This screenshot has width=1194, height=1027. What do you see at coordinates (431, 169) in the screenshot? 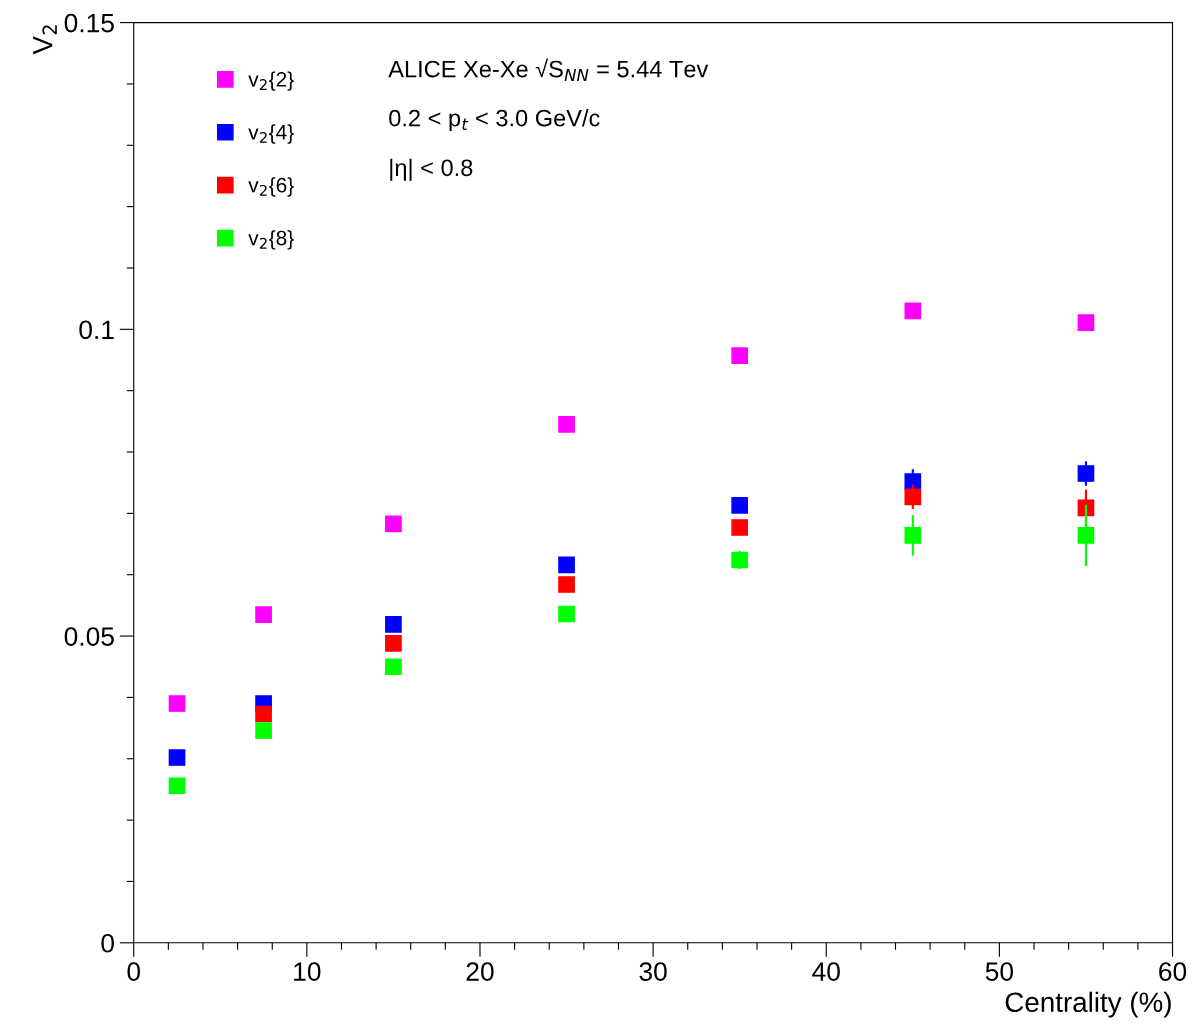
I see `annotation: |η| < 0.8` at bounding box center [431, 169].